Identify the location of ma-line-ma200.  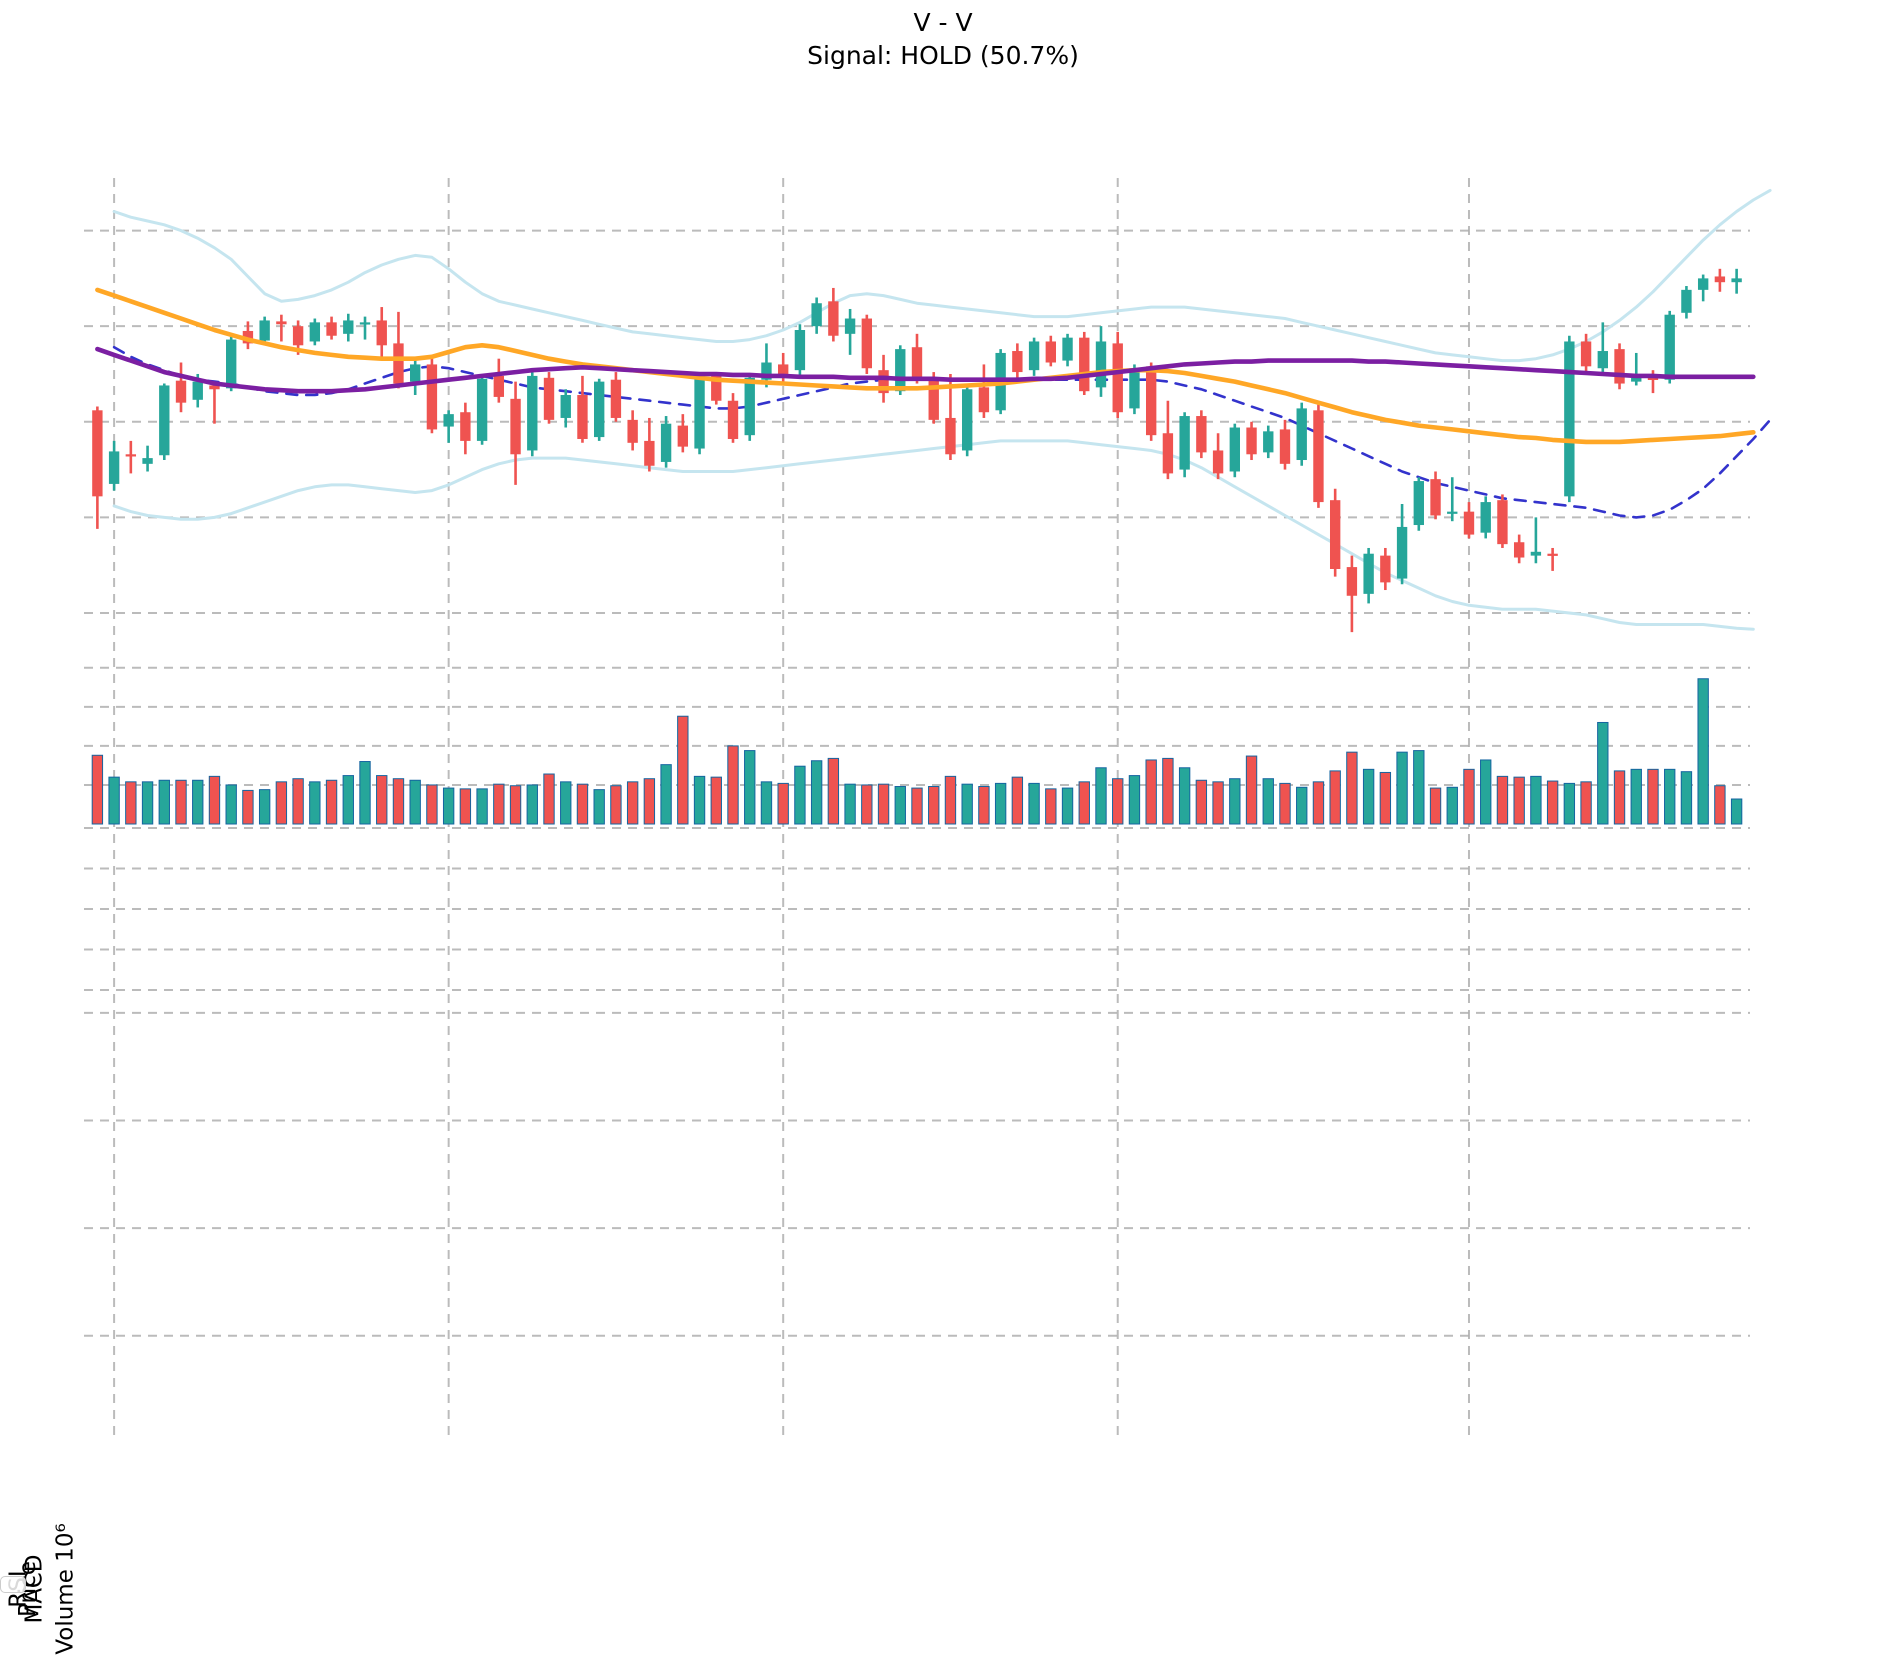
(925, 370).